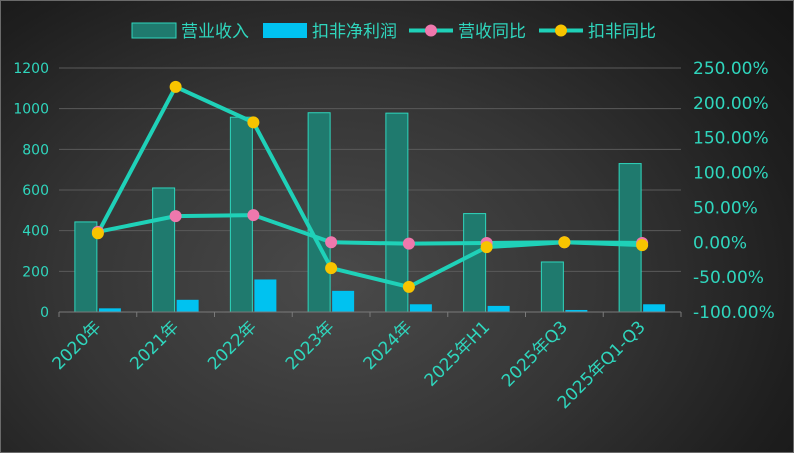 Image resolution: width=794 pixels, height=465 pixels. What do you see at coordinates (35, 232) in the screenshot?
I see `left-tick-label: 400` at bounding box center [35, 232].